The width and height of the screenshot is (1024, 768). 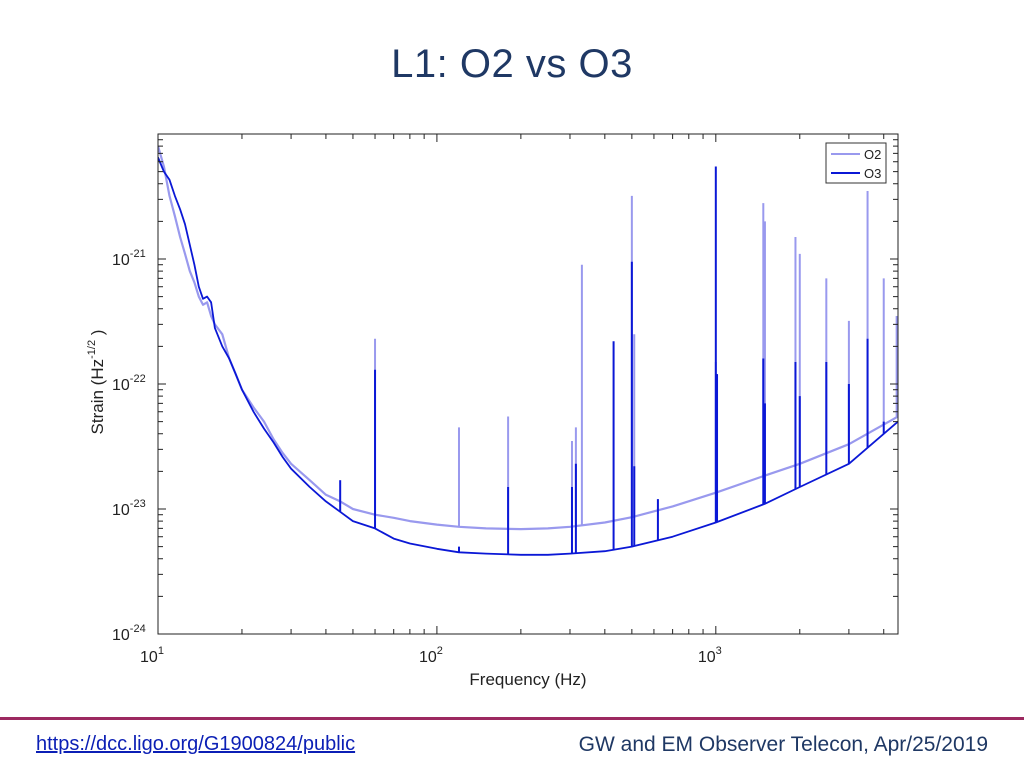 I want to click on y-tick-exp: -21, so click(x=138, y=254).